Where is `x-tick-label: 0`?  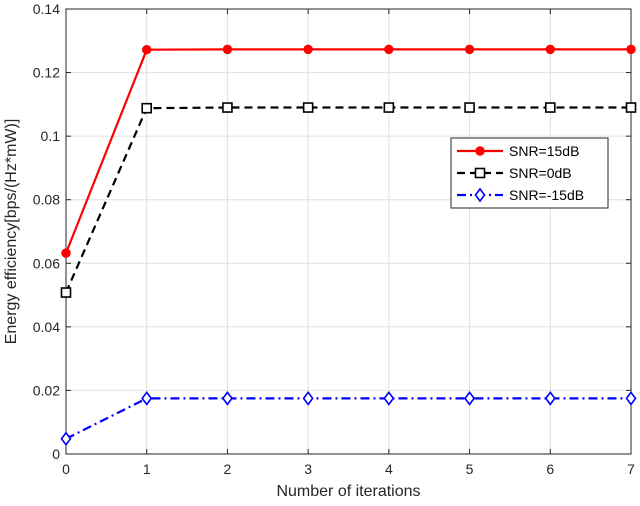
x-tick-label: 0 is located at coordinates (66, 469).